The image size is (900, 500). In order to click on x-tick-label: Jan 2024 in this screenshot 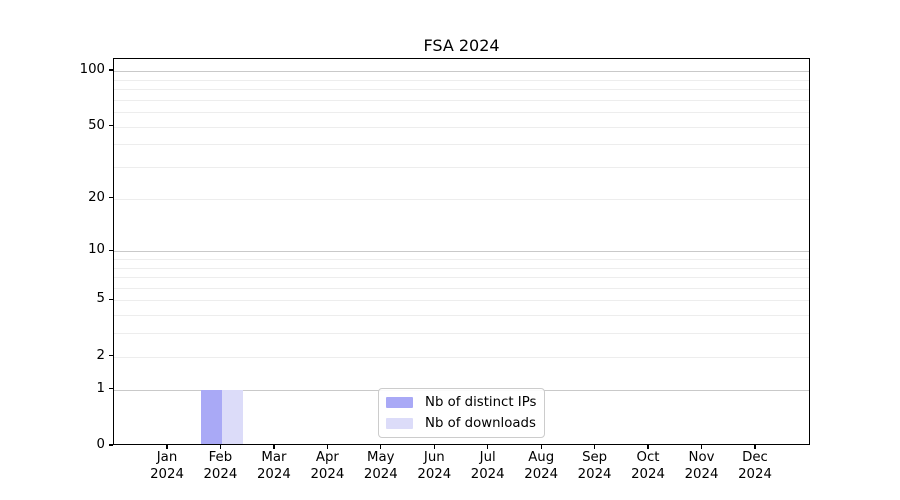, I will do `click(167, 466)`.